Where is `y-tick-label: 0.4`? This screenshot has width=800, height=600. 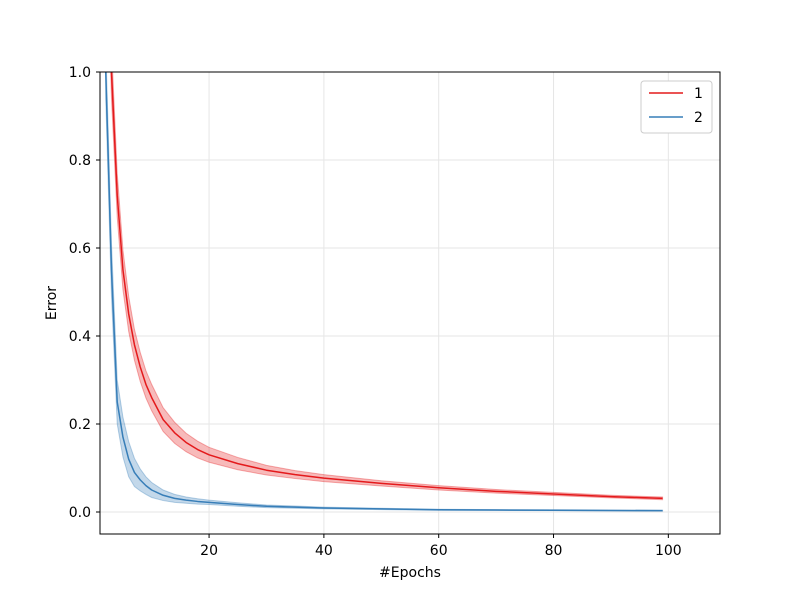
y-tick-label: 0.4 is located at coordinates (80, 337).